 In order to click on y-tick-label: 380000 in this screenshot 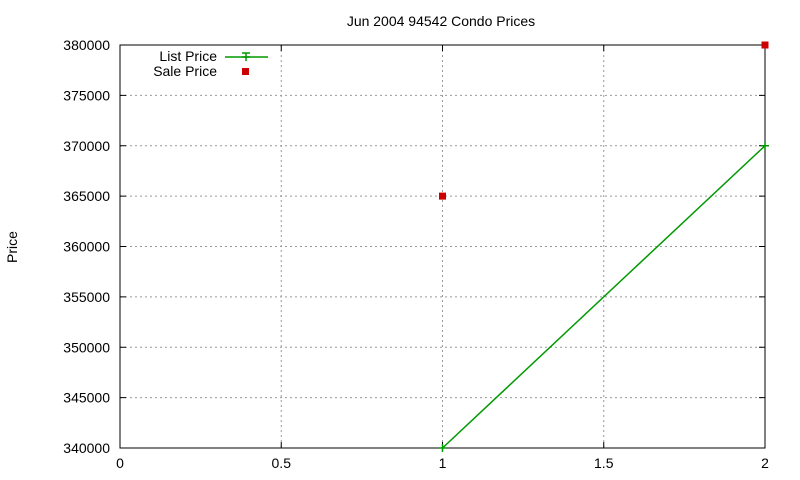, I will do `click(86, 45)`.